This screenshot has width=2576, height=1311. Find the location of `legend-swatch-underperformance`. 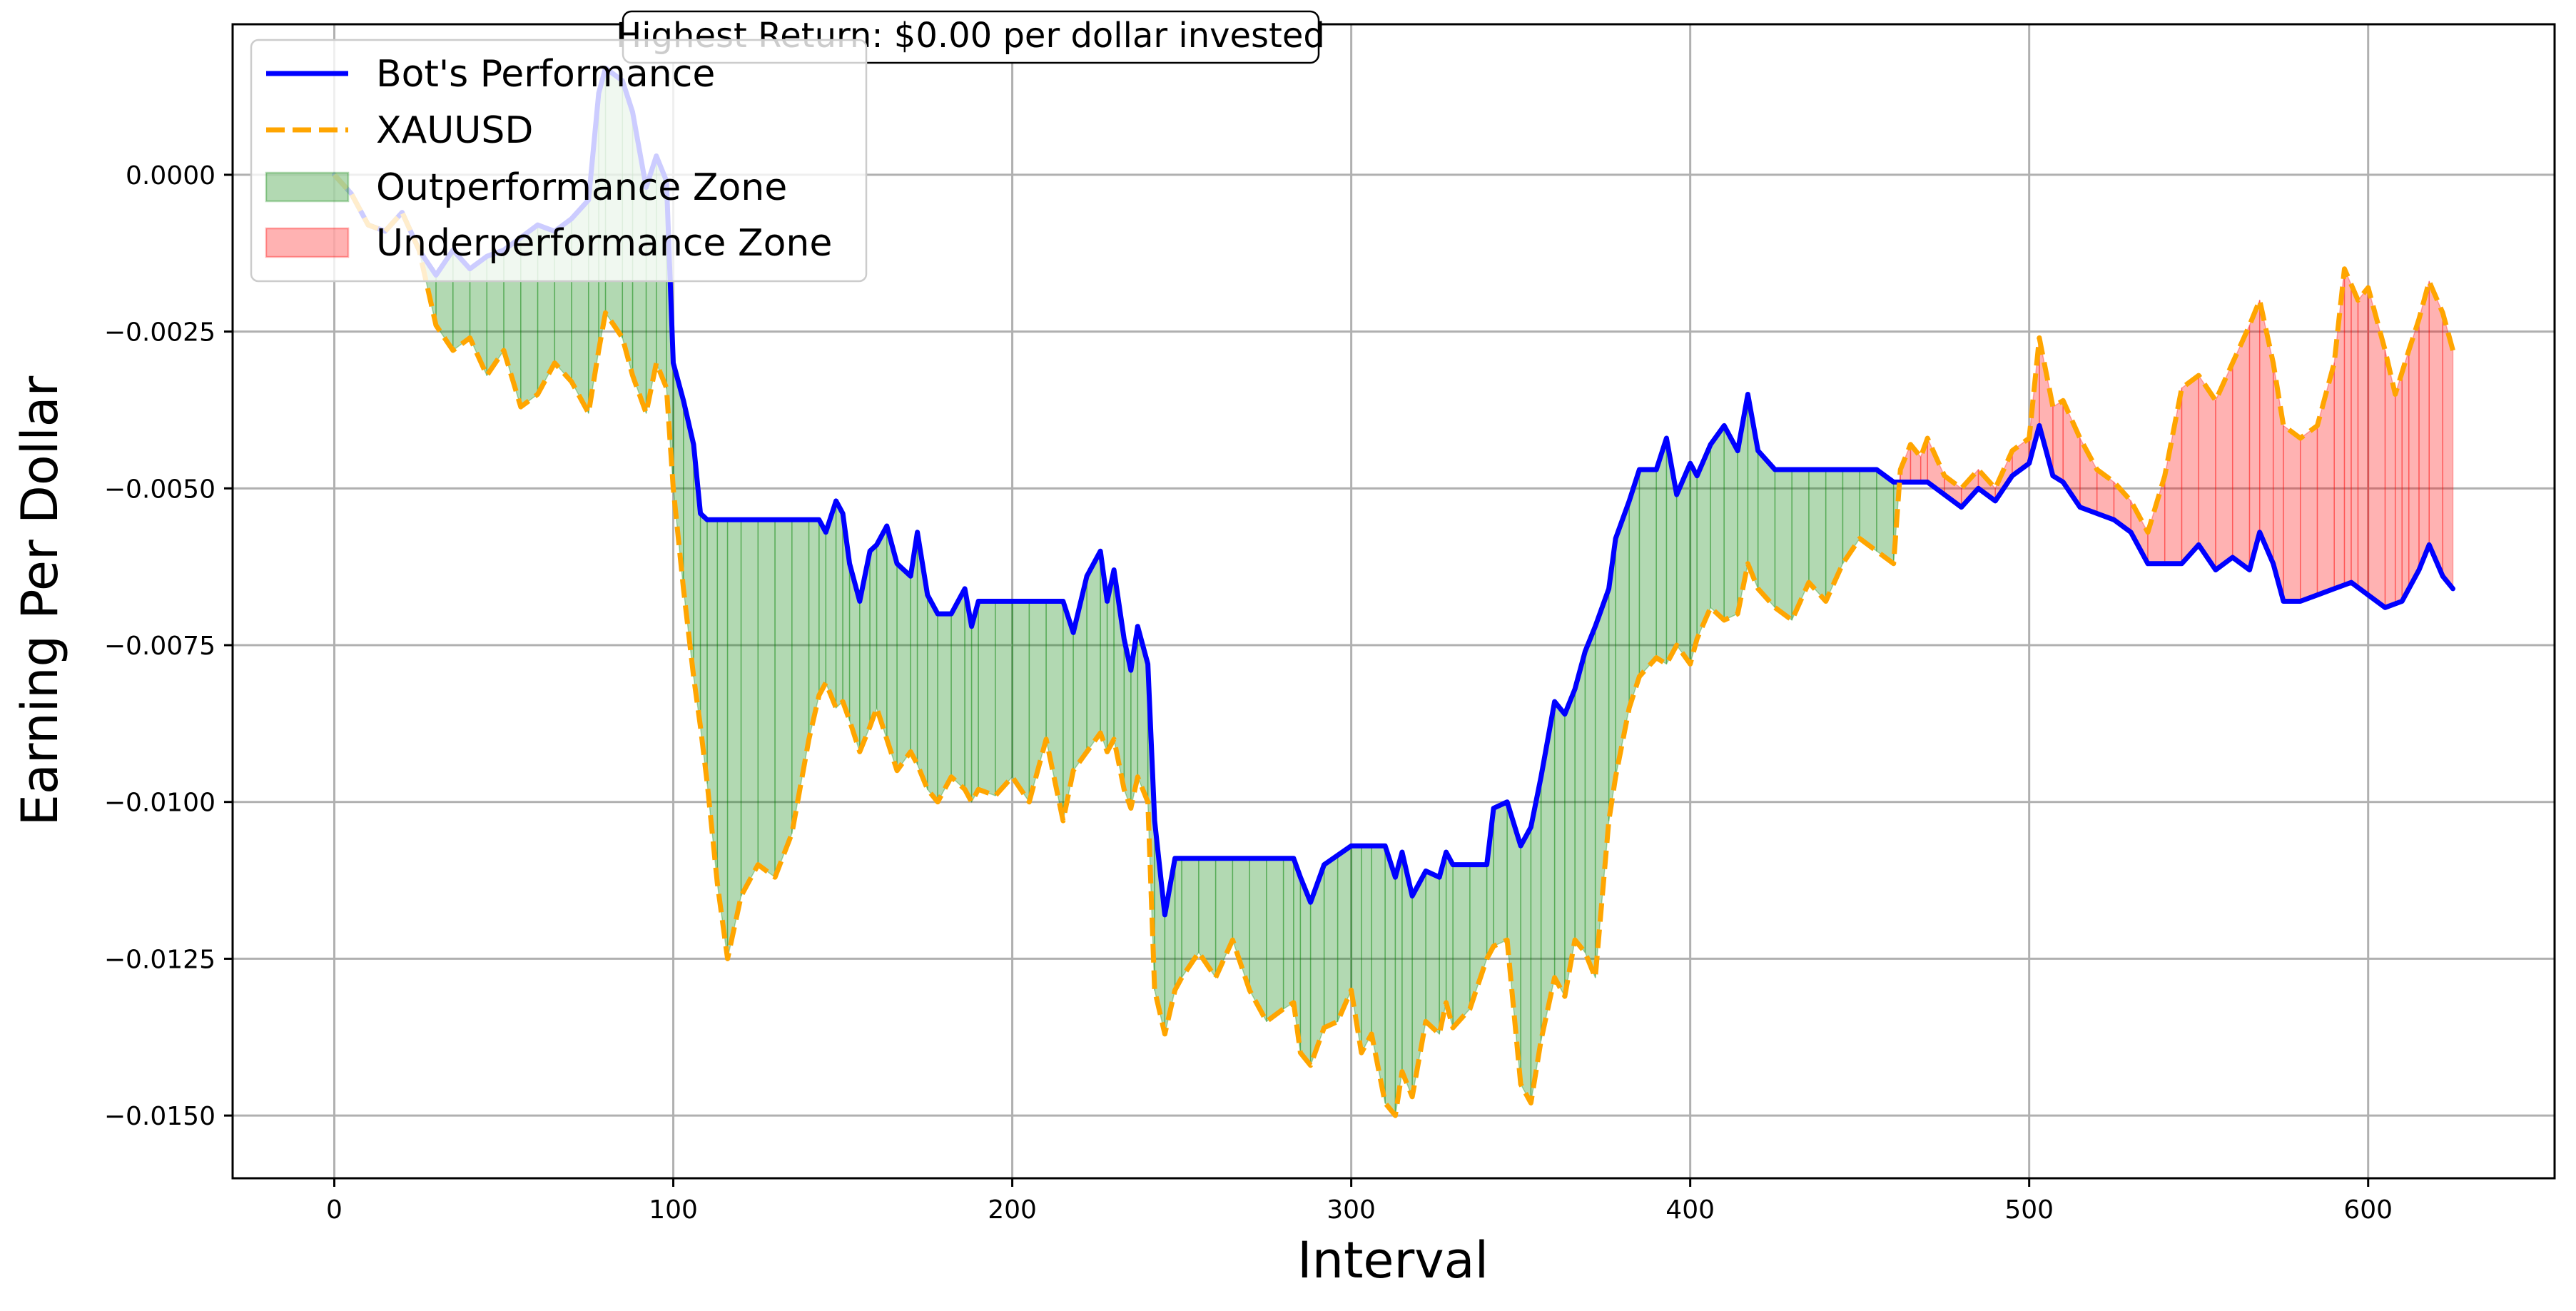

legend-swatch-underperformance is located at coordinates (307, 242).